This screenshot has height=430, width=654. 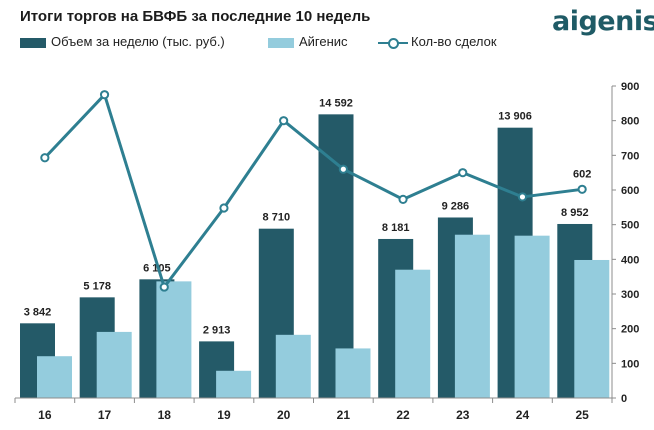 What do you see at coordinates (38, 312) in the screenshot?
I see `volume-data-label: 3 842` at bounding box center [38, 312].